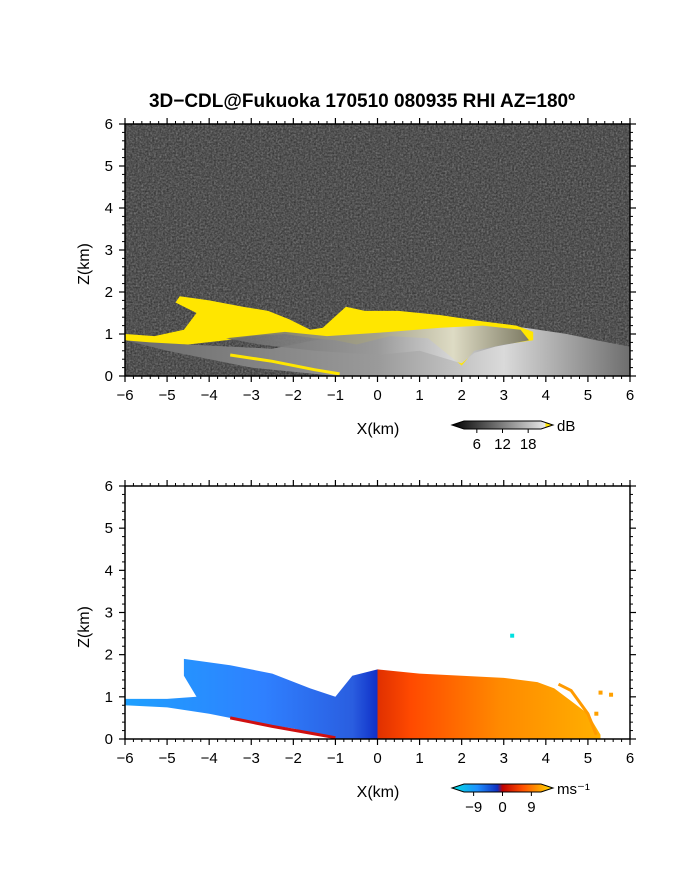  What do you see at coordinates (489, 704) in the screenshot?
I see `velocity-positive-region` at bounding box center [489, 704].